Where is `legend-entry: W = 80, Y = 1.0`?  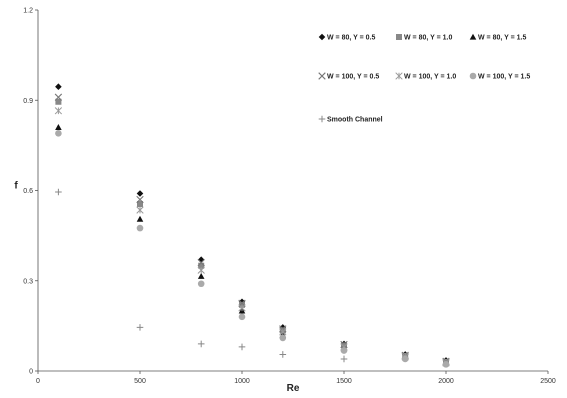
legend-entry: W = 80, Y = 1.0 is located at coordinates (424, 38).